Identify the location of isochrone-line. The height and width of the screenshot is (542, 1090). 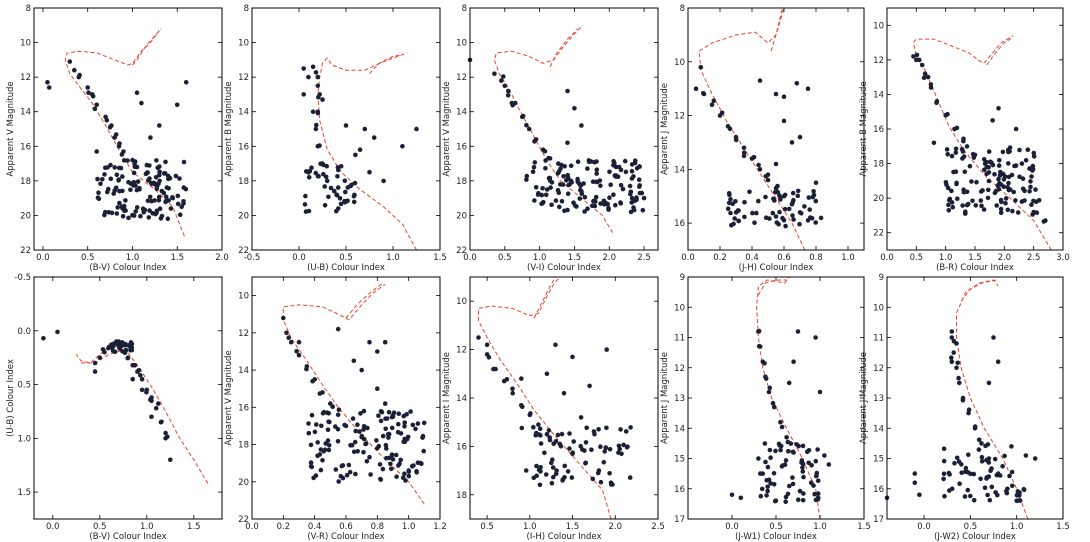
(992, 399).